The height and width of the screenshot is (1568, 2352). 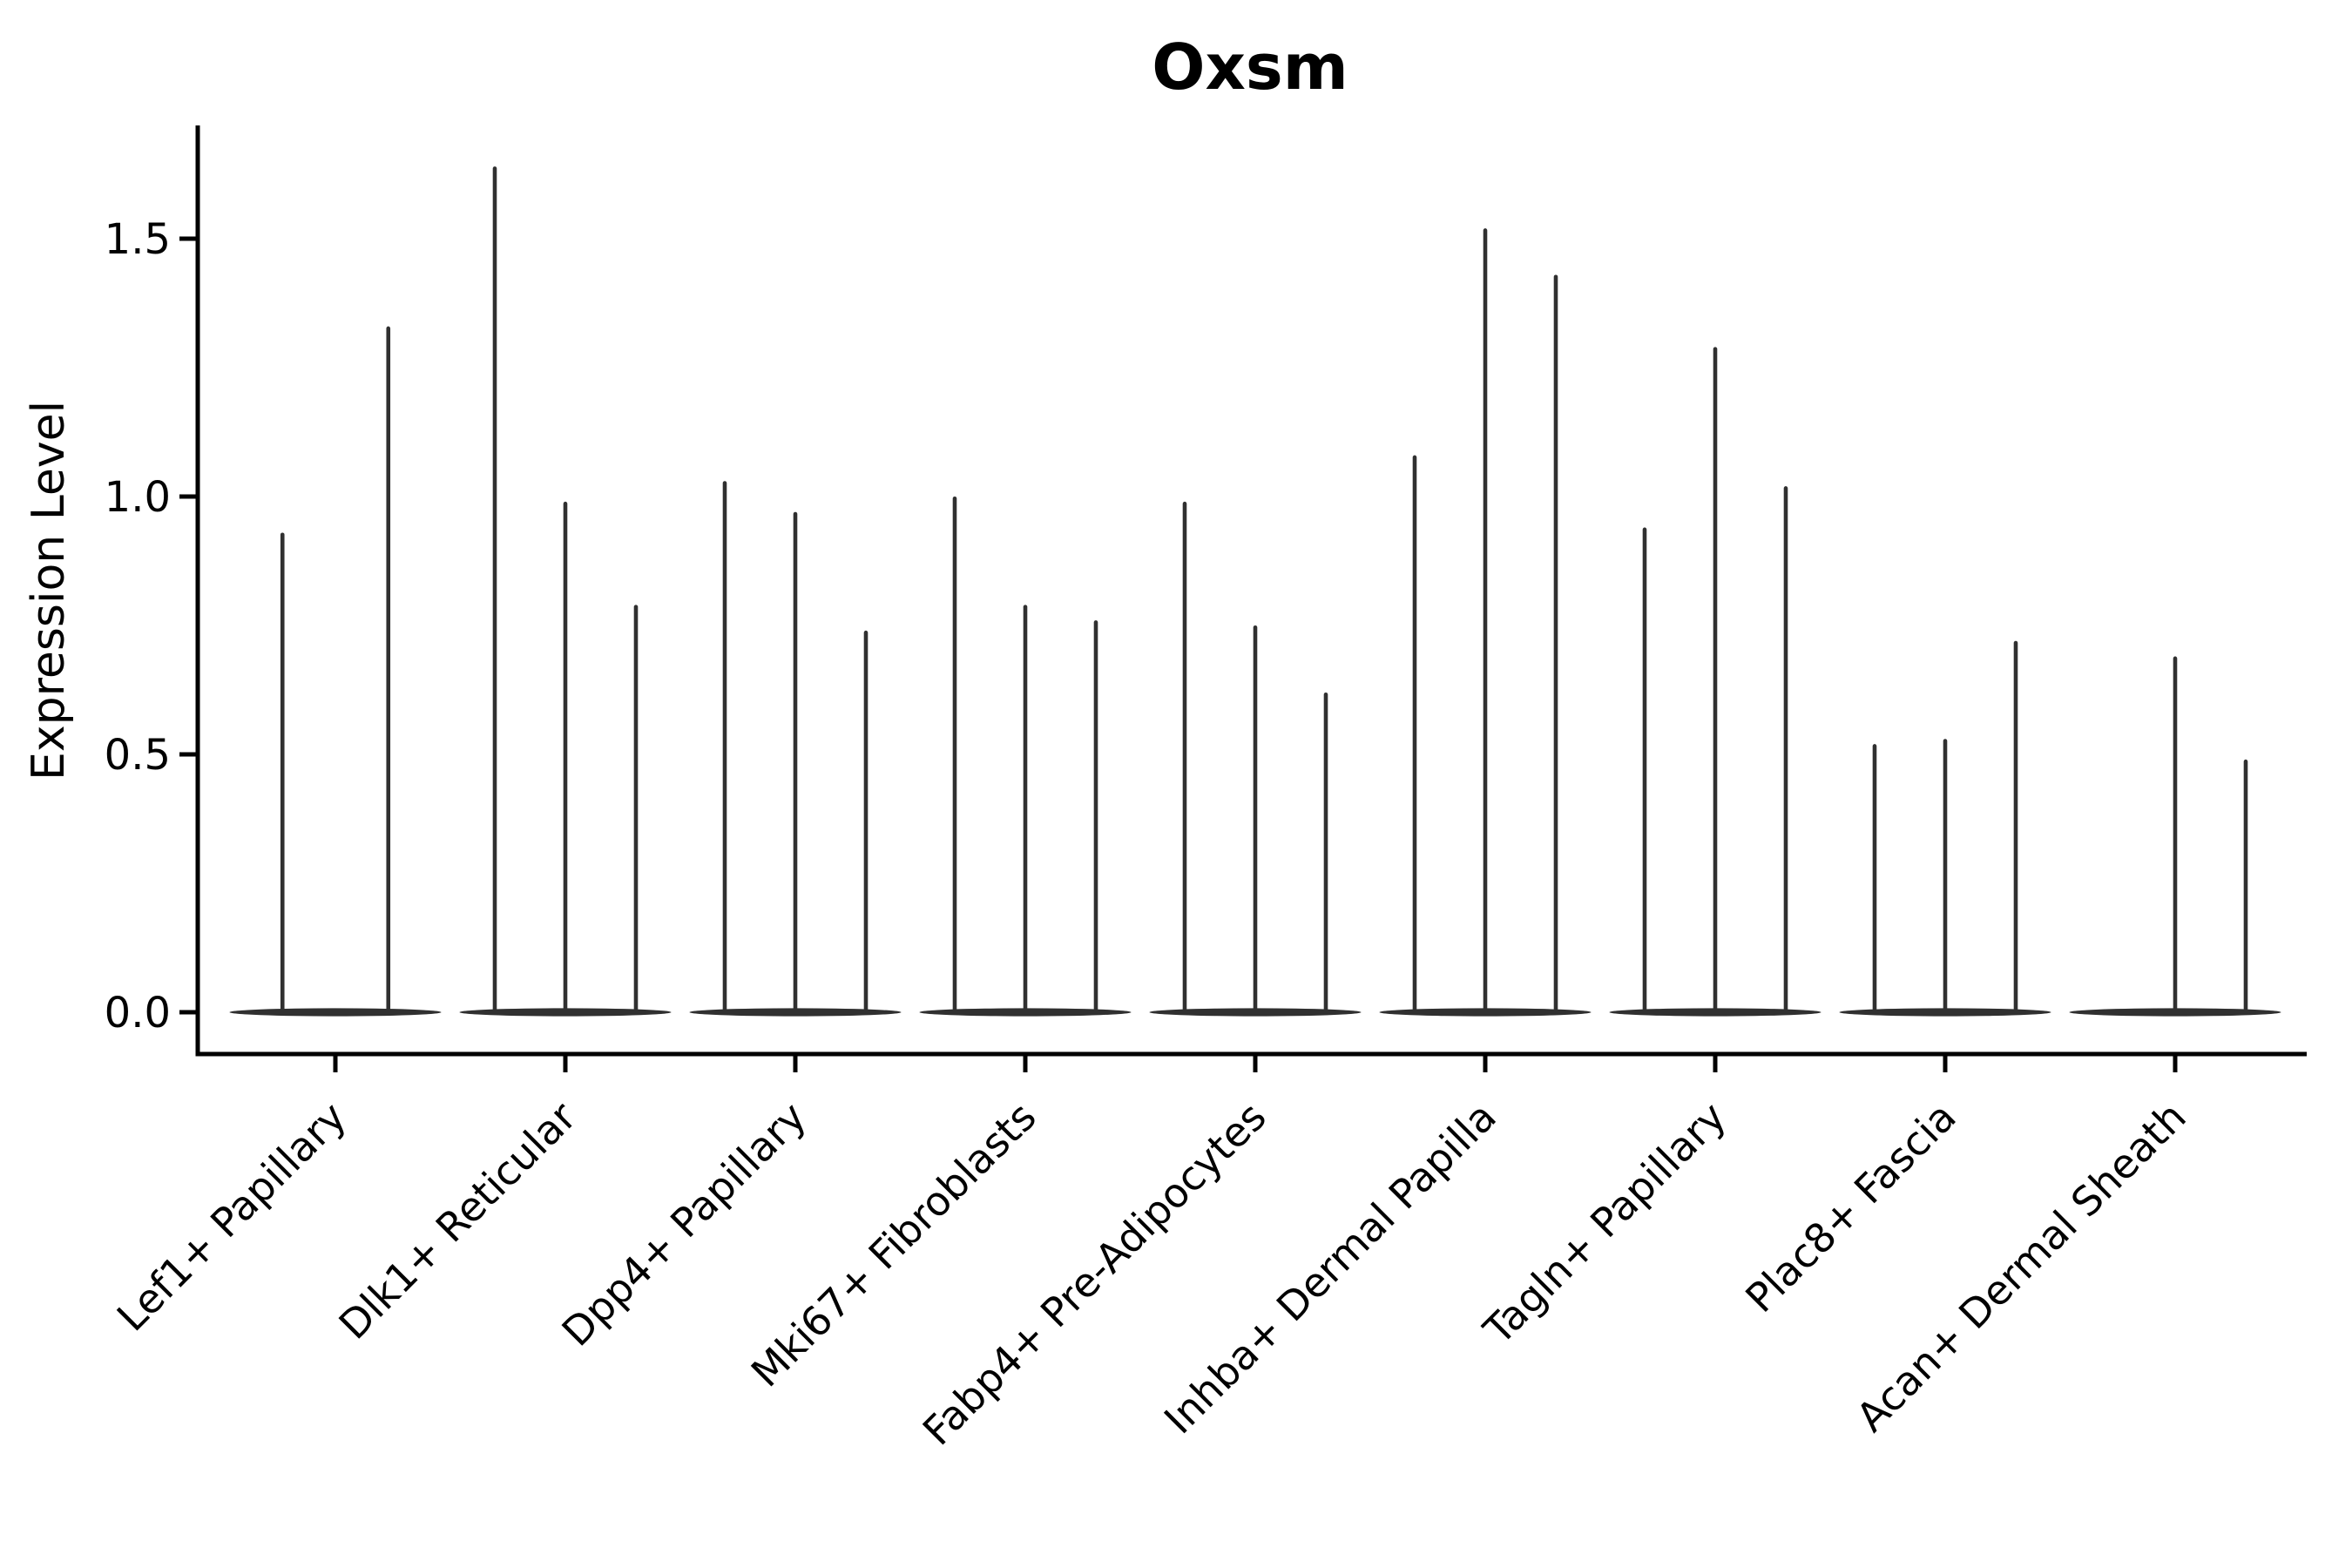 I want to click on x-tick-label: Plac8+ Fascia, so click(x=1850, y=1207).